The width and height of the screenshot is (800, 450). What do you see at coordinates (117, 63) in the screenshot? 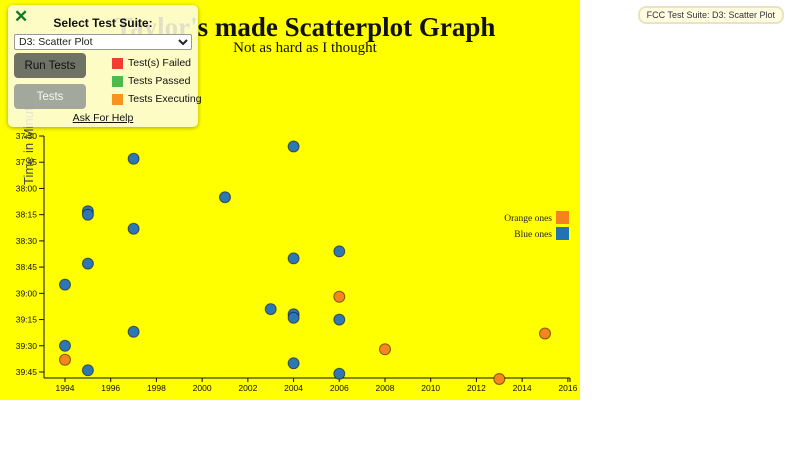
I see `failed-swatch-icon` at bounding box center [117, 63].